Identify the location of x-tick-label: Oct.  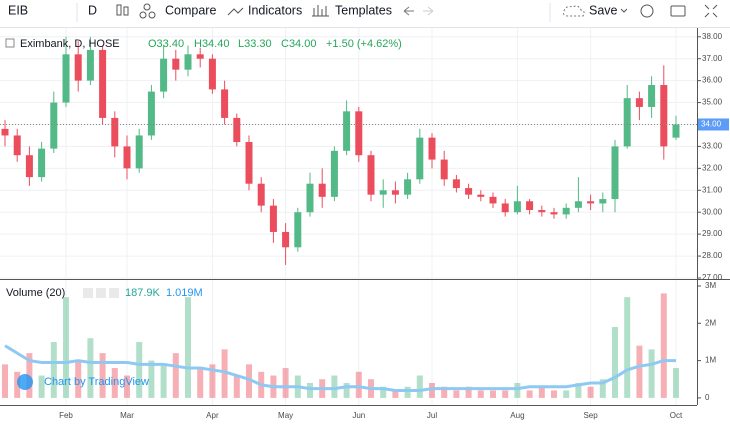
(676, 415).